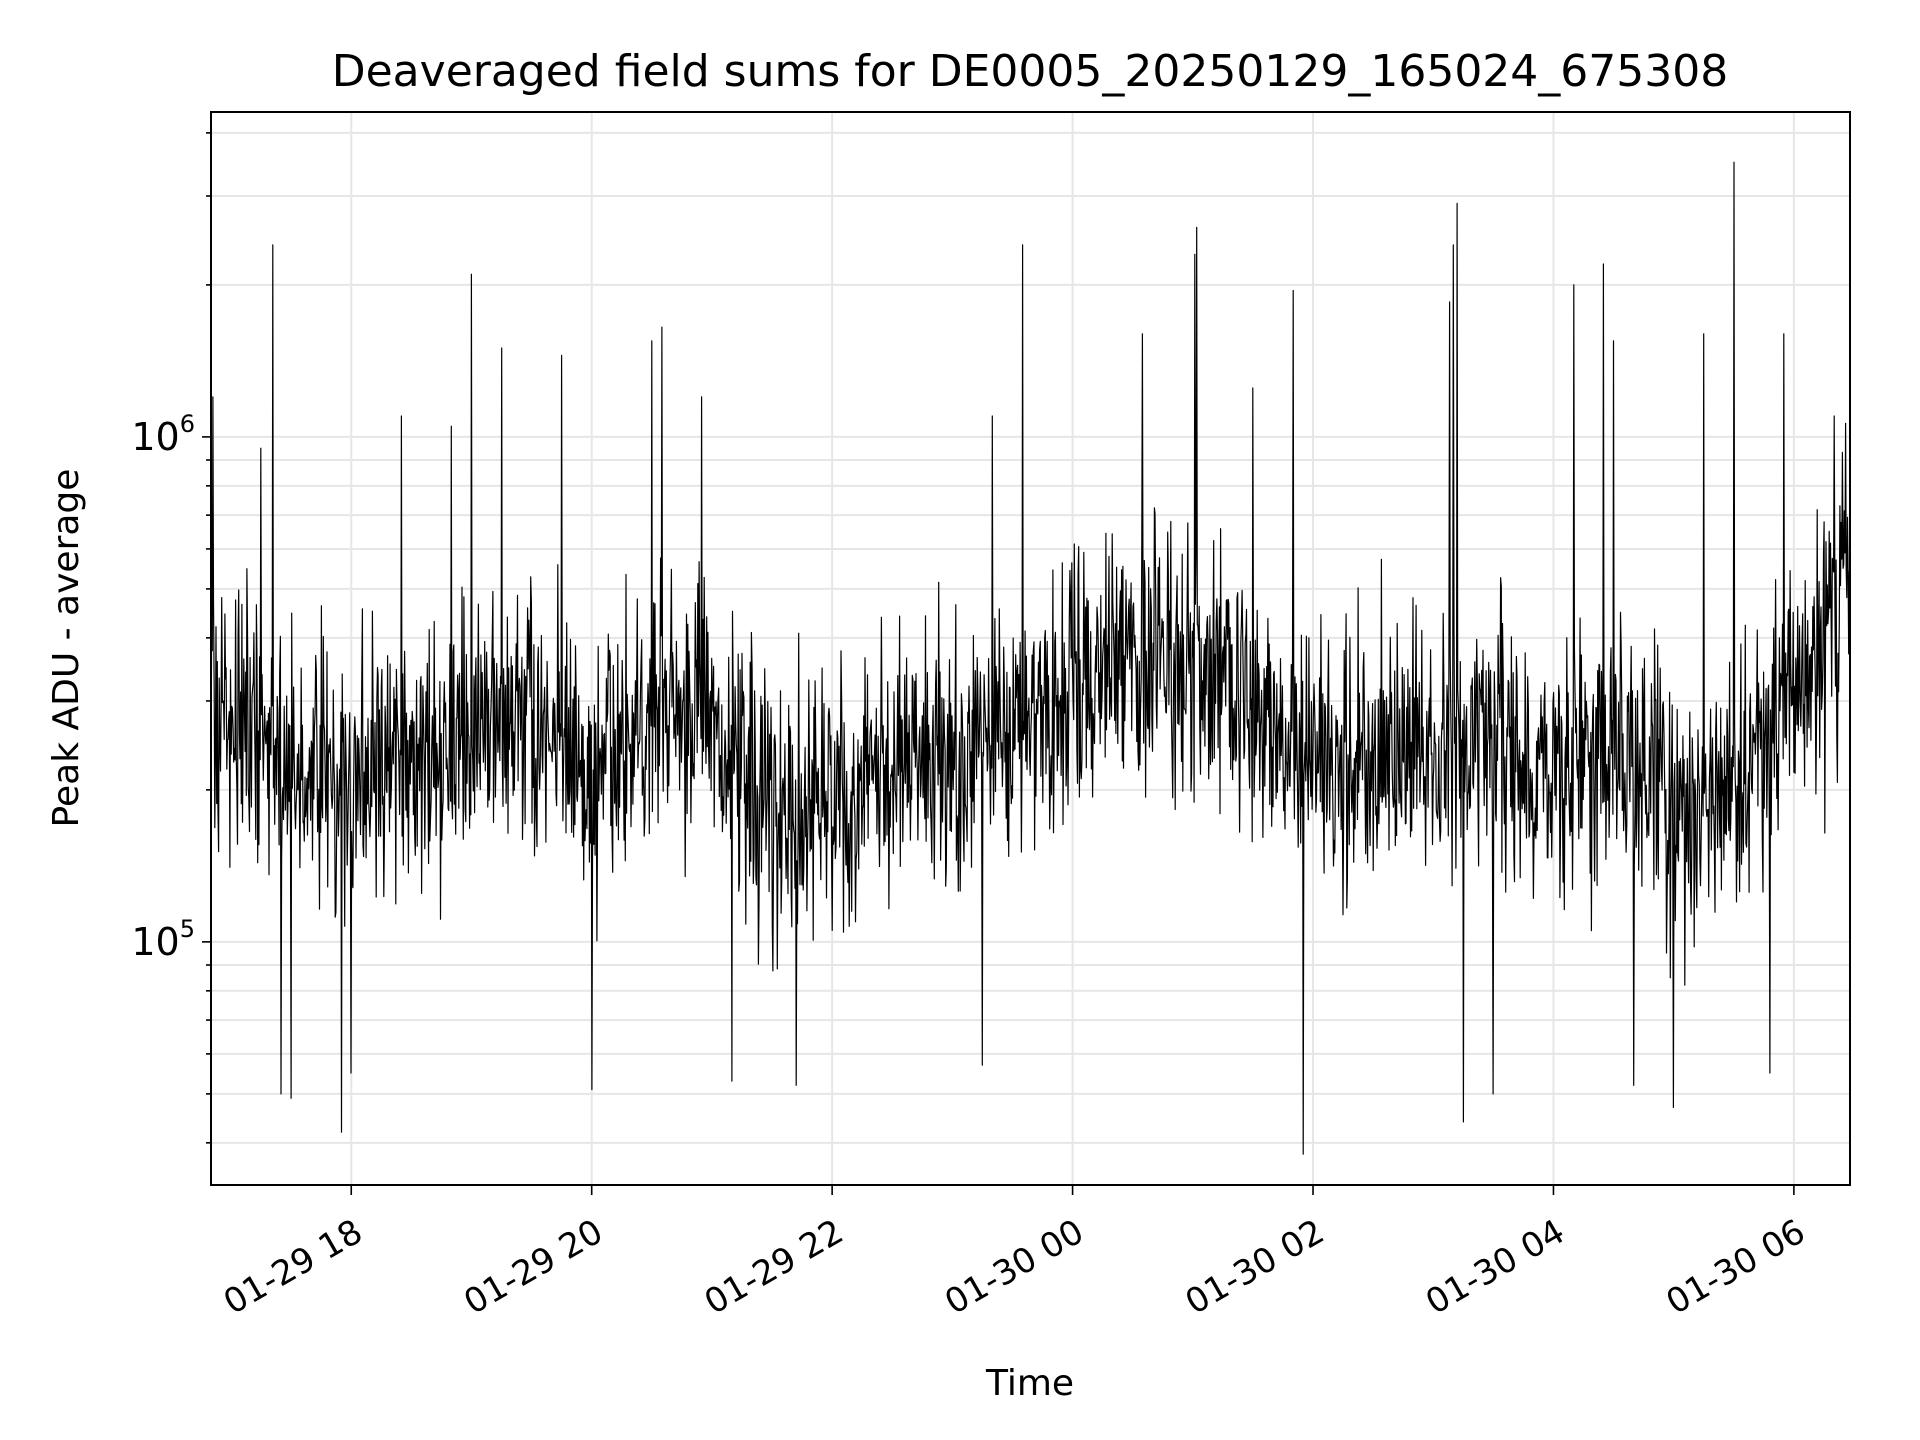 The height and width of the screenshot is (1440, 1920). Describe the element at coordinates (163, 939) in the screenshot. I see `y-tick-label: 10⁵` at that location.